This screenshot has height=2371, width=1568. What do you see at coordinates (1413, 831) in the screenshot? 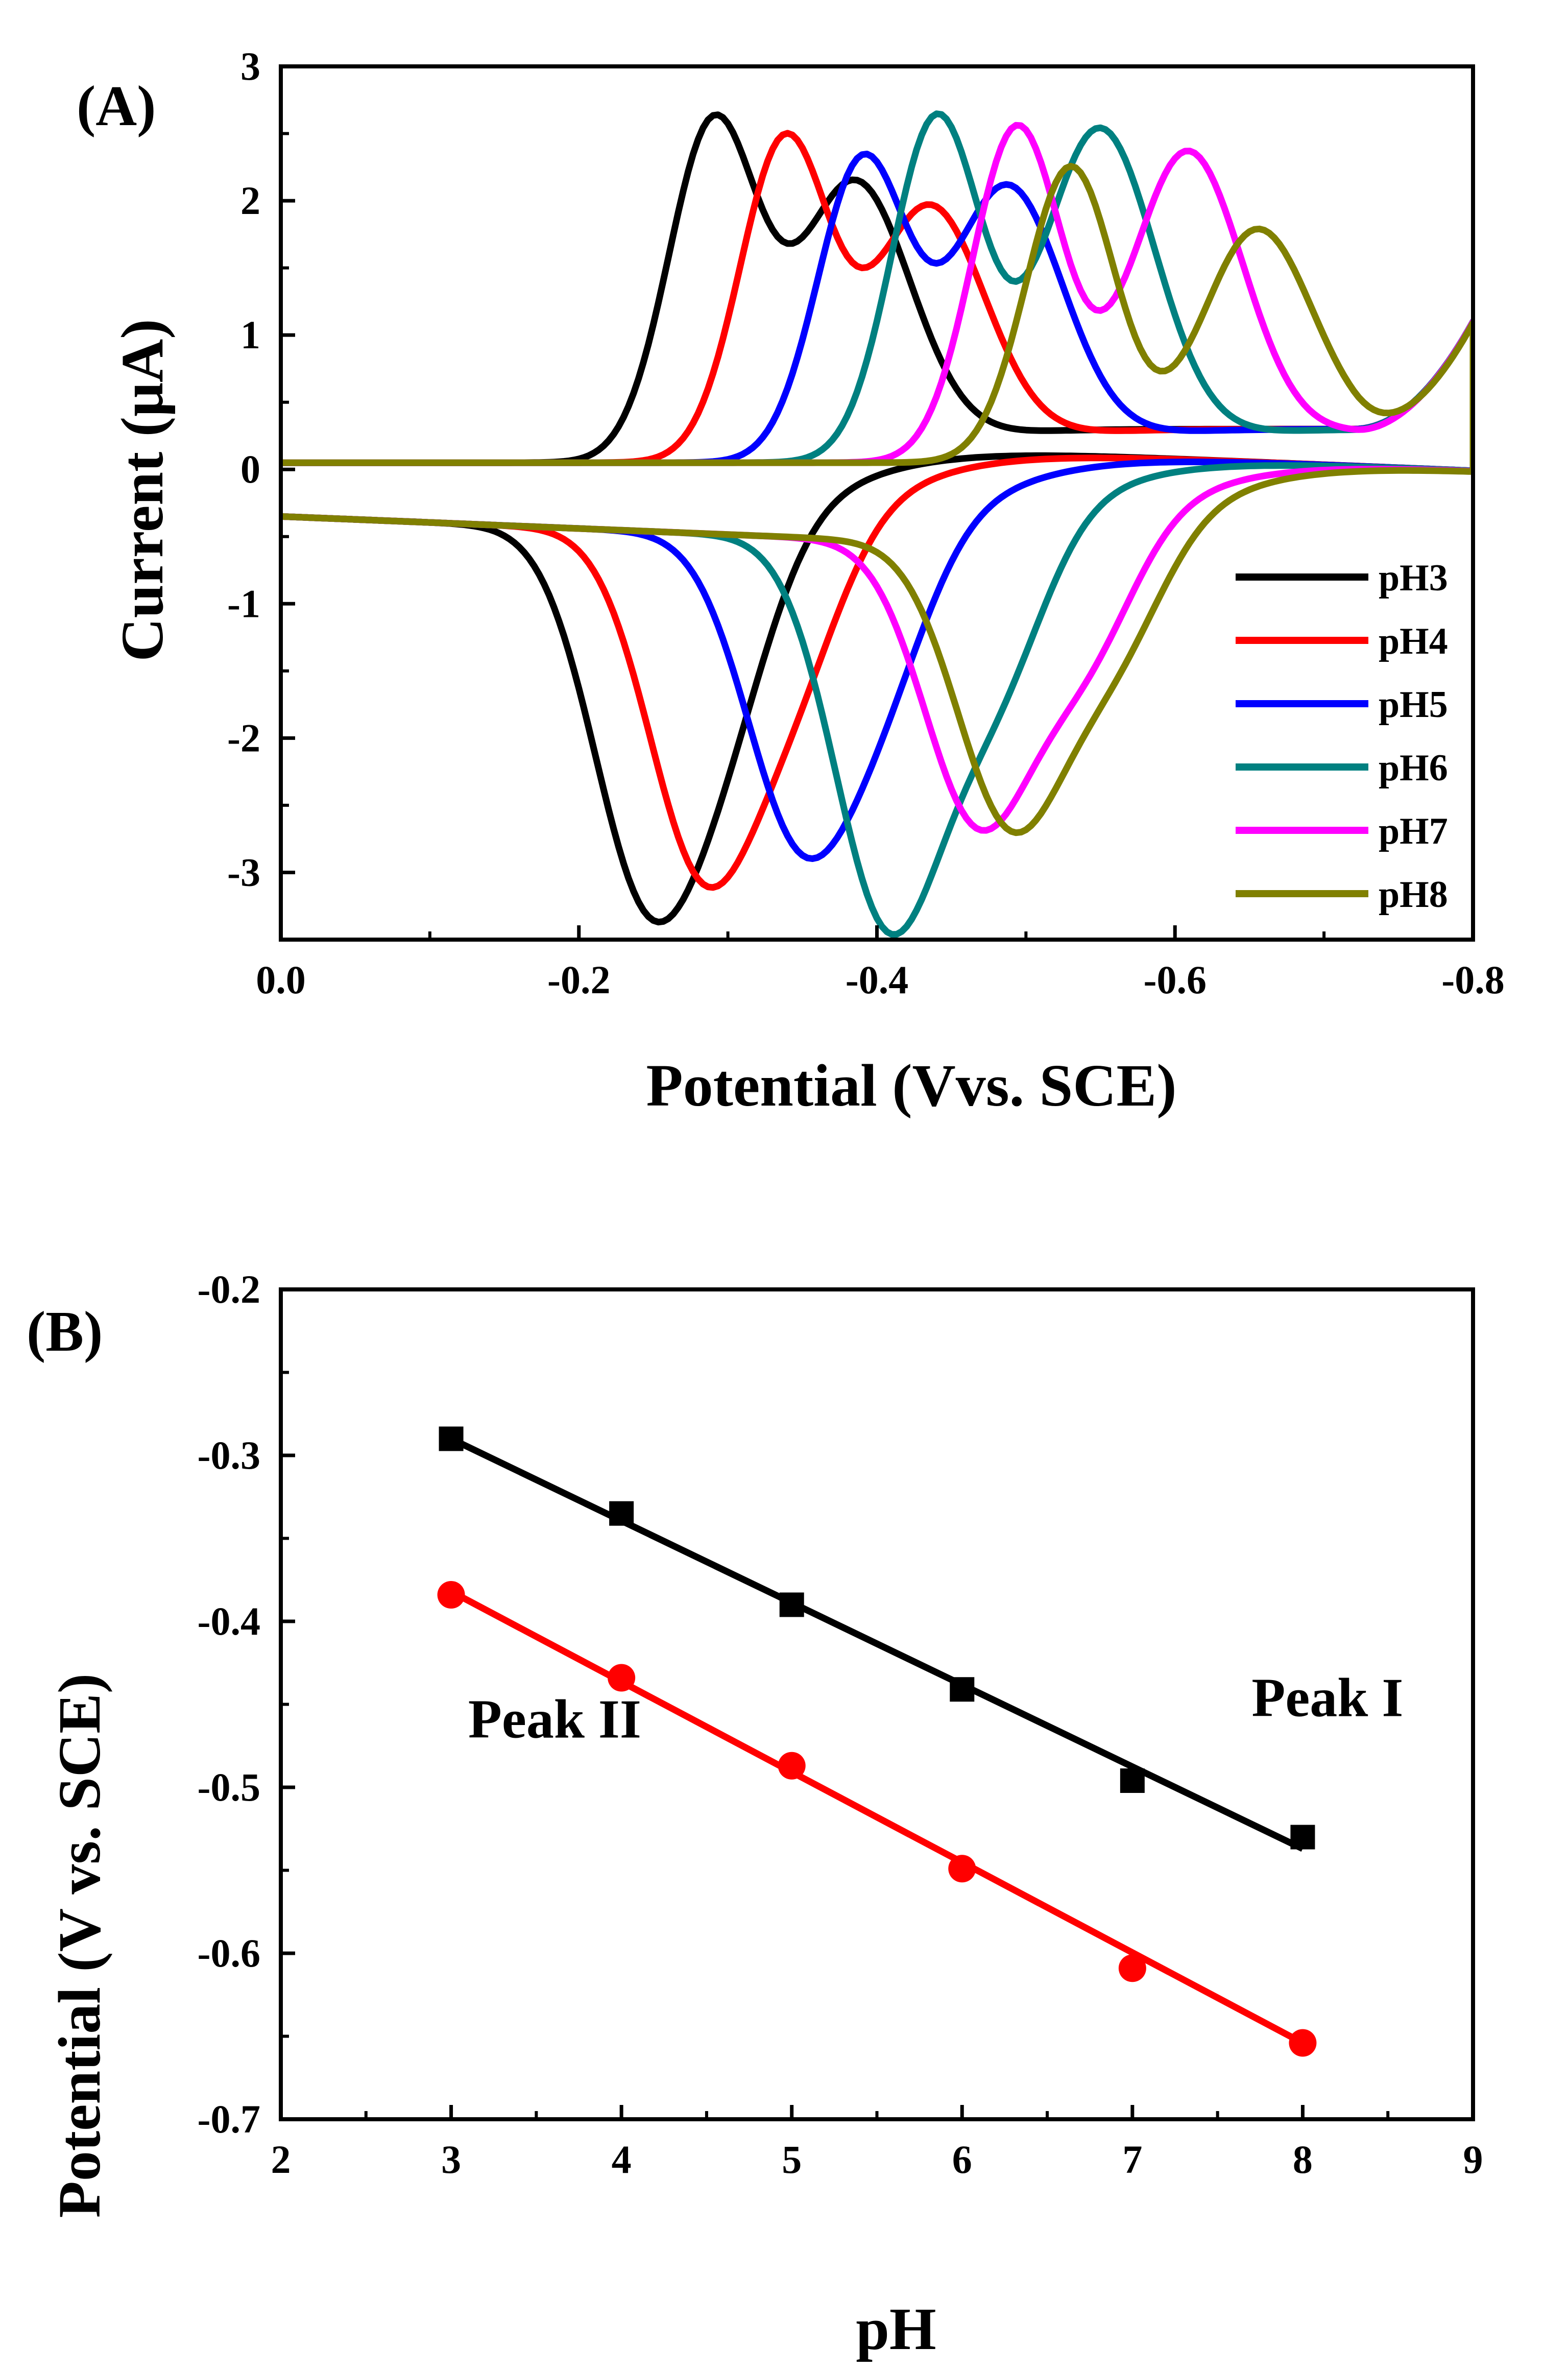
I see `legend-label-ph7: pH7` at bounding box center [1413, 831].